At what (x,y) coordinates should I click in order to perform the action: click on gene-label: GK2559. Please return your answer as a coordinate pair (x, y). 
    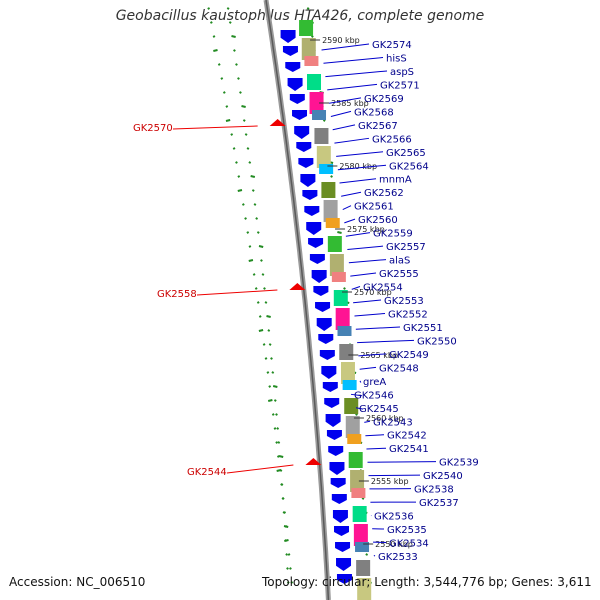
    Looking at the image, I should click on (393, 234).